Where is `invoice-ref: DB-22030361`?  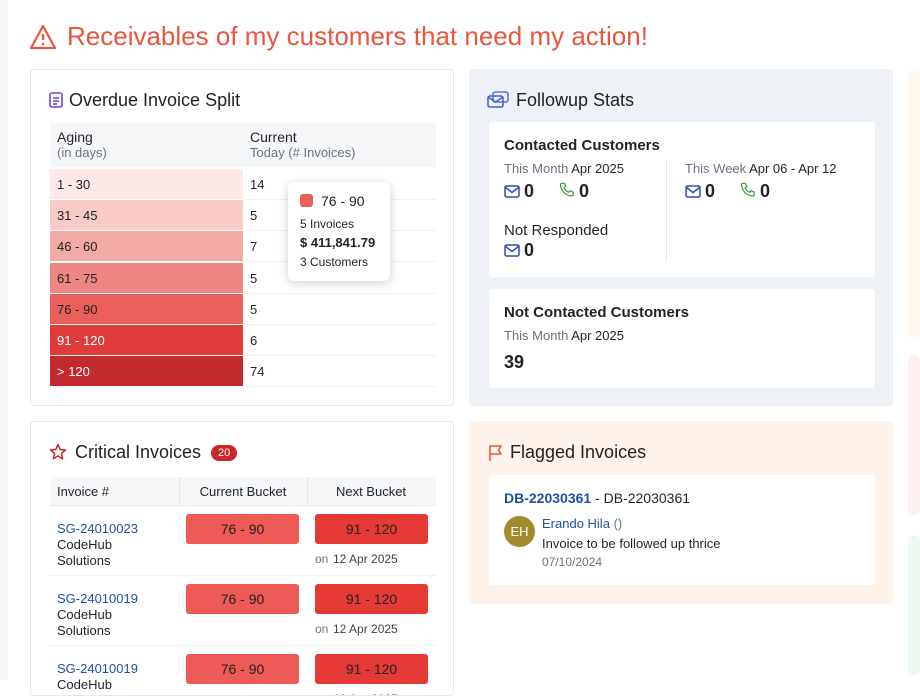 invoice-ref: DB-22030361 is located at coordinates (647, 498).